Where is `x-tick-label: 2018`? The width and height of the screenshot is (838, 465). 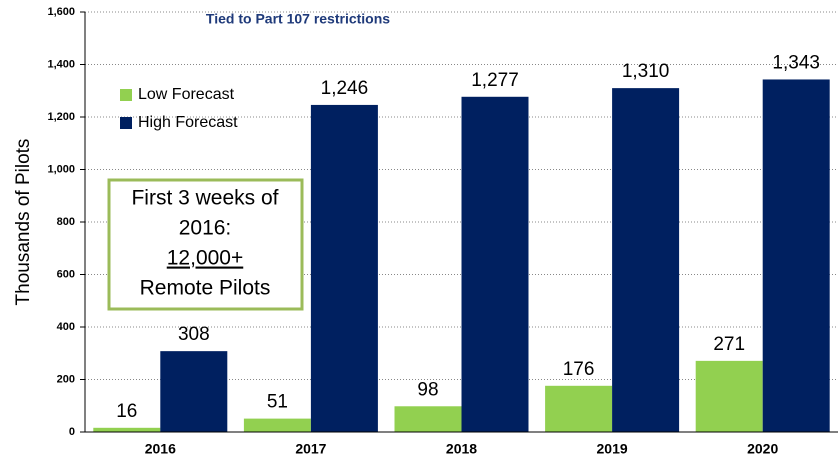
x-tick-label: 2018 is located at coordinates (461, 449).